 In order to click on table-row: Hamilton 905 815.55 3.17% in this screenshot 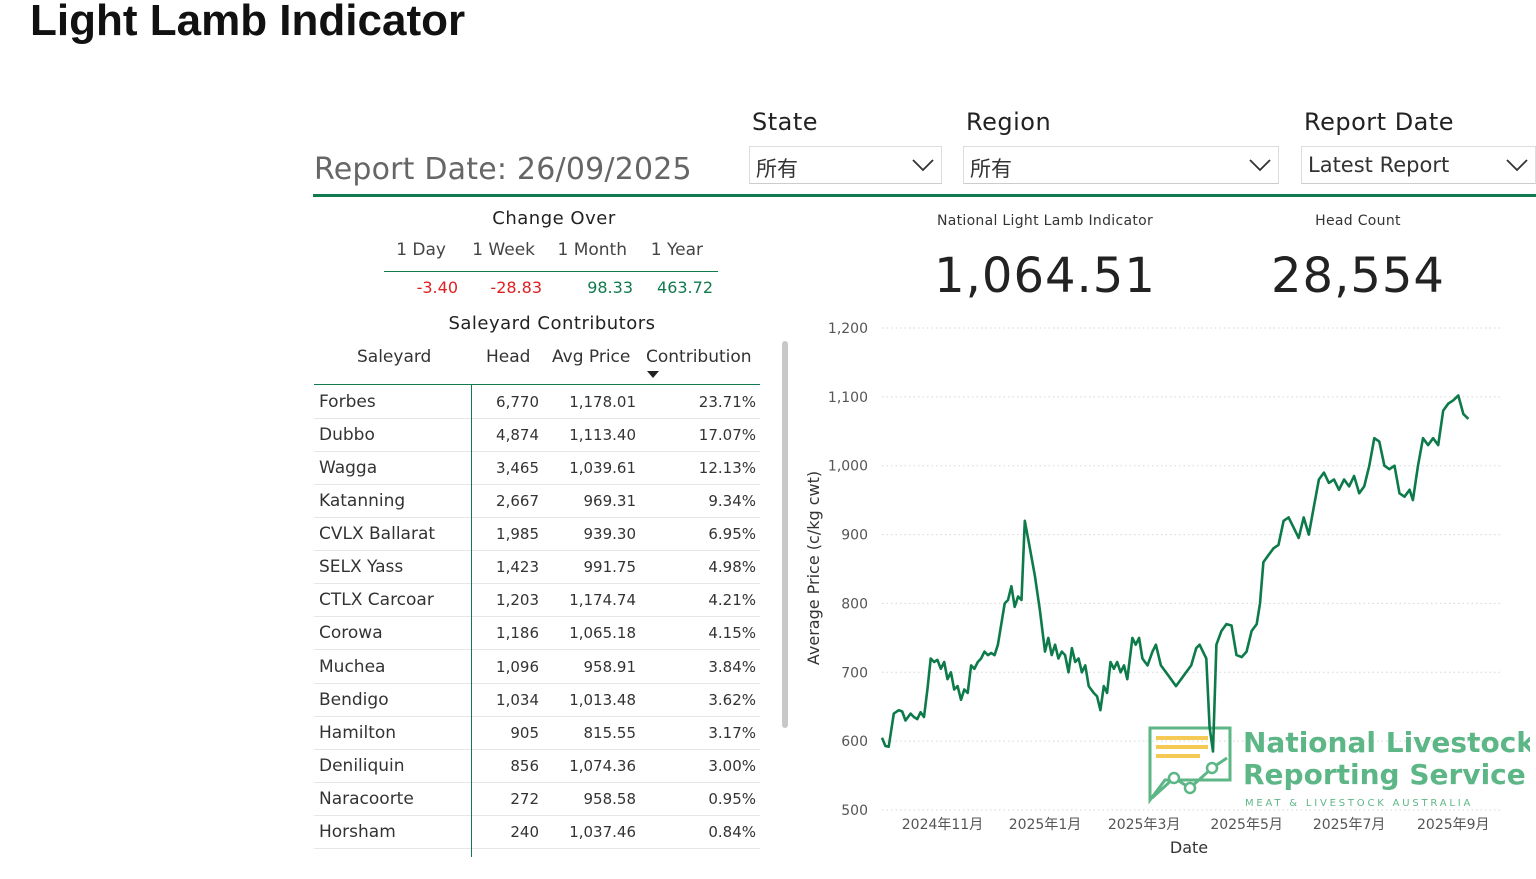, I will do `click(537, 733)`.